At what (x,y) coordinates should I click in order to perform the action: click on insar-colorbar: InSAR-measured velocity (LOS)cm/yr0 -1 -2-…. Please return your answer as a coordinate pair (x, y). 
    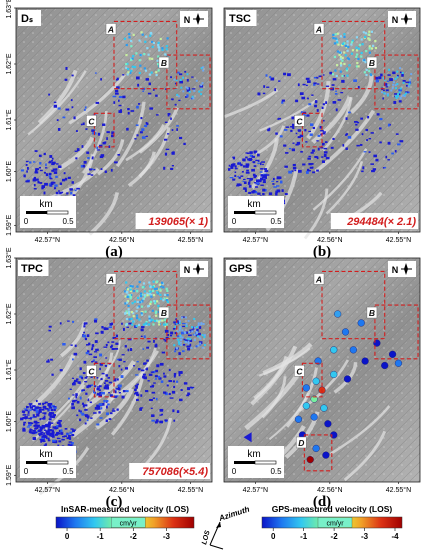
    Looking at the image, I should click on (125, 522).